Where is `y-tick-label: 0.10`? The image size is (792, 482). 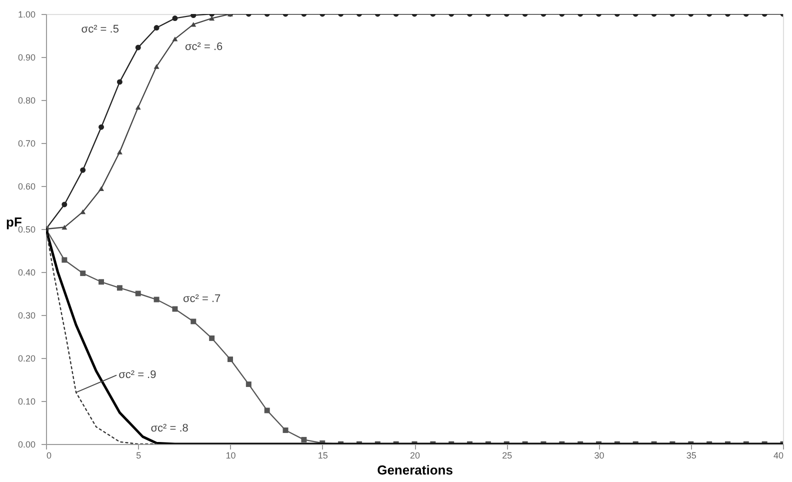
y-tick-label: 0.10 is located at coordinates (27, 401).